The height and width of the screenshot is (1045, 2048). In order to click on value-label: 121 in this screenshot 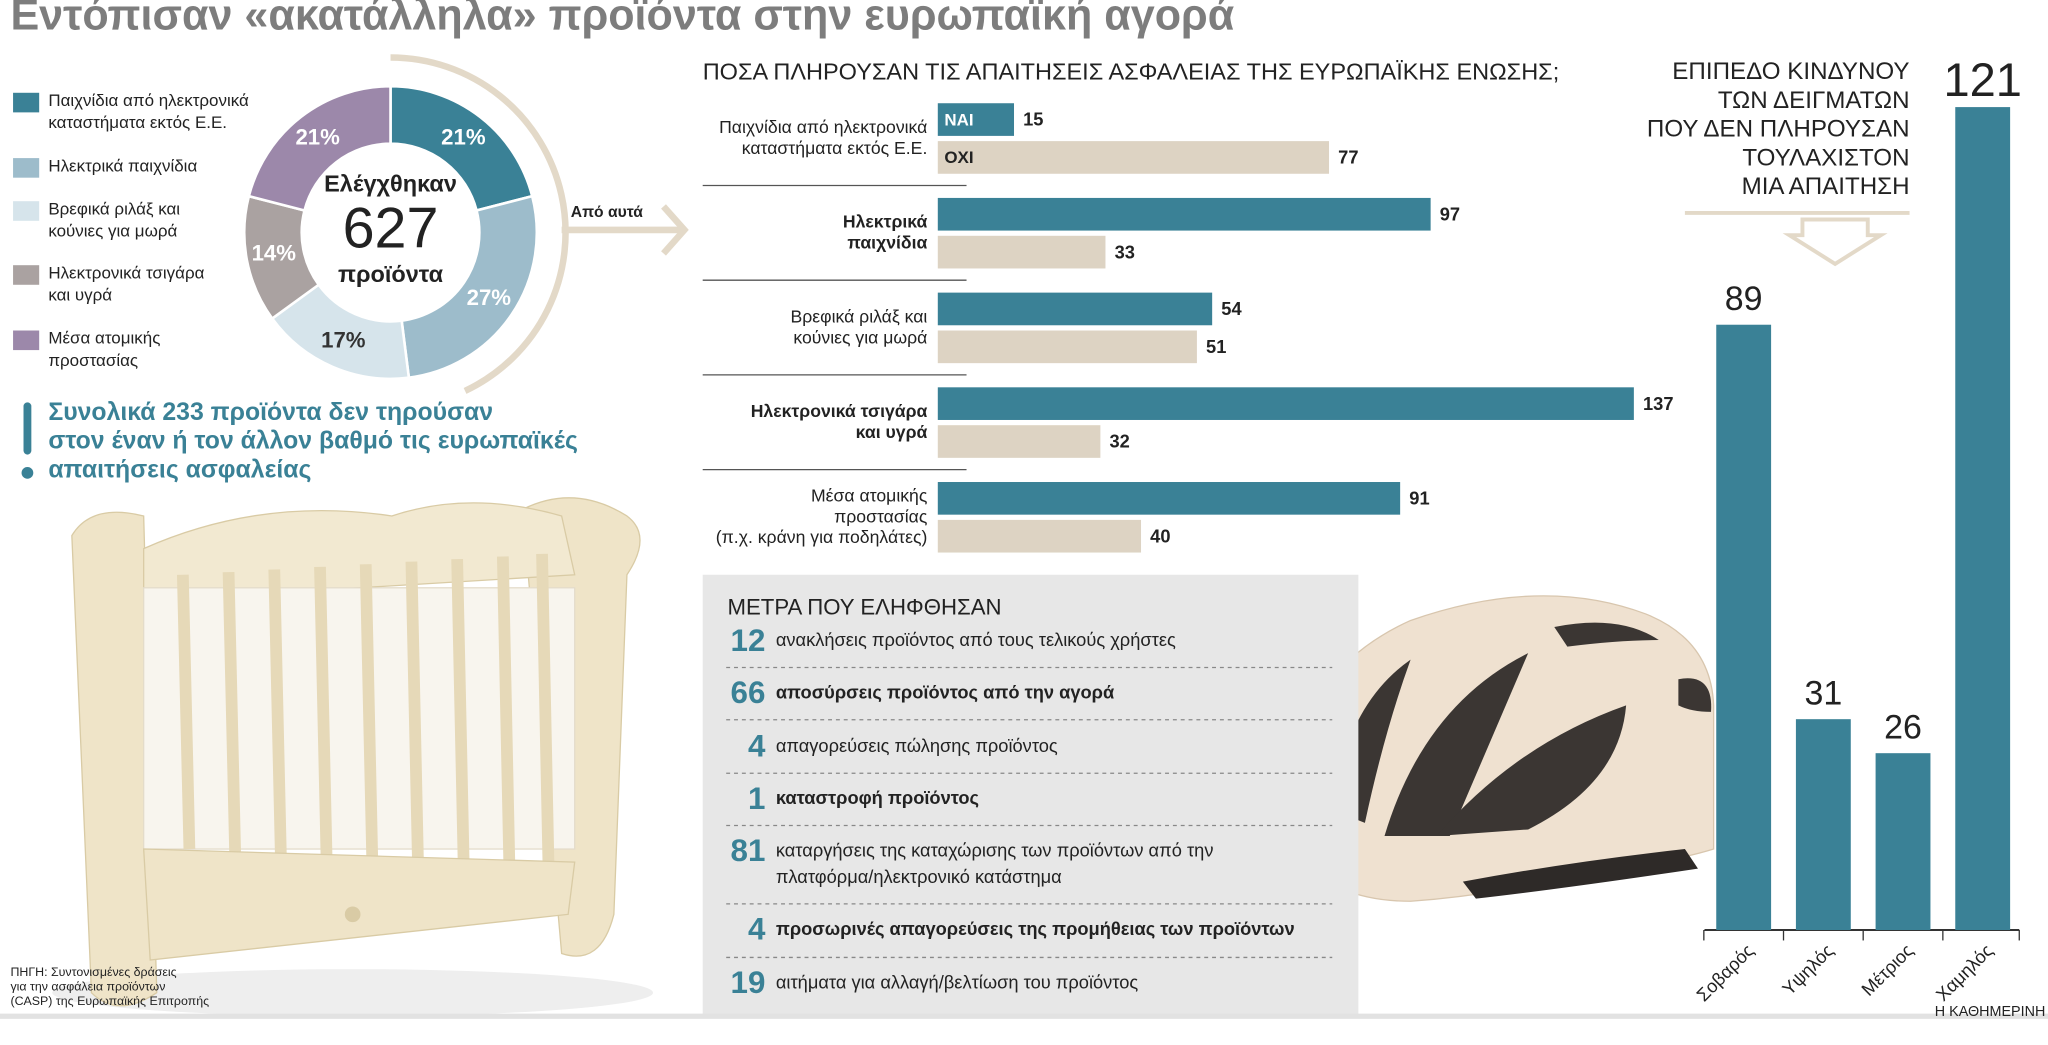, I will do `click(1982, 79)`.